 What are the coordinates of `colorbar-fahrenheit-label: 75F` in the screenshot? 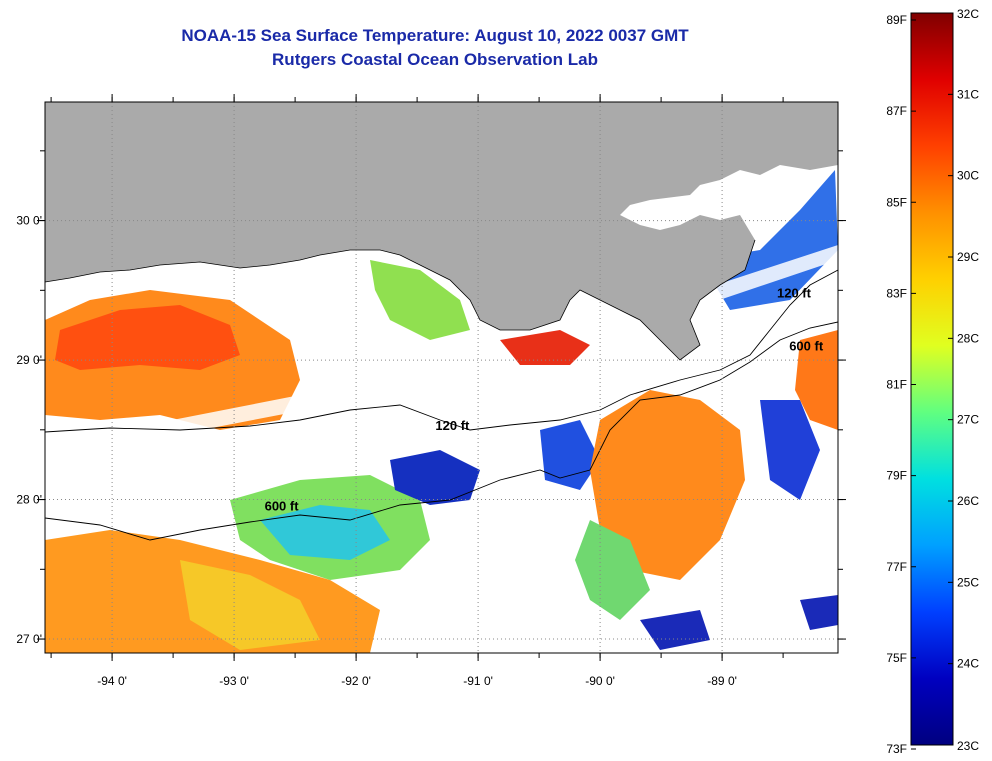 It's located at (896, 658).